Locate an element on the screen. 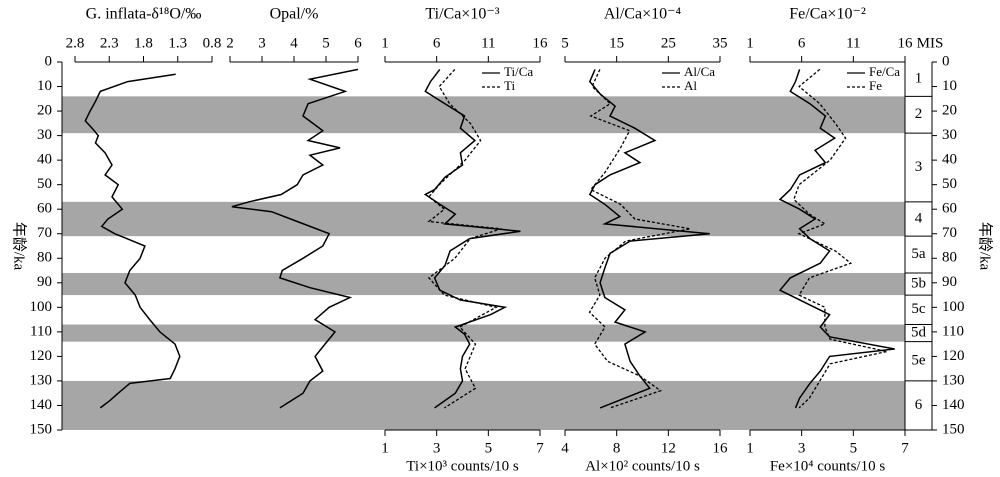 The image size is (1000, 477). x2-tick-label: 16 is located at coordinates (721, 448).